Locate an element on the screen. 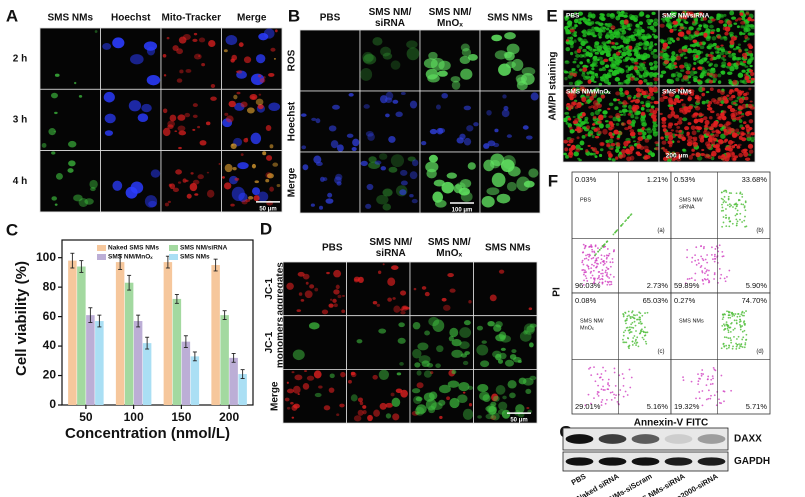  label: B is located at coordinates (294, 15).